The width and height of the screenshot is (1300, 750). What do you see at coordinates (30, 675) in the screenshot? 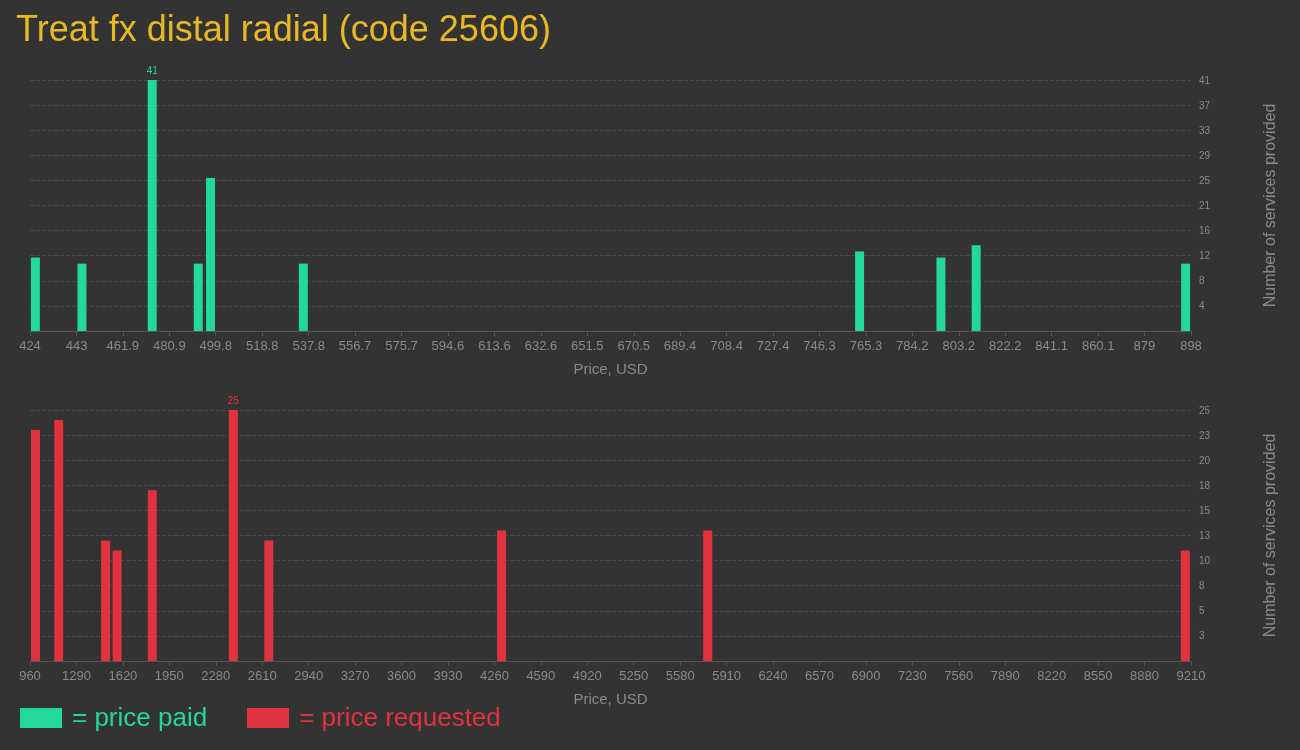
I see `x-tick-label: 960` at bounding box center [30, 675].